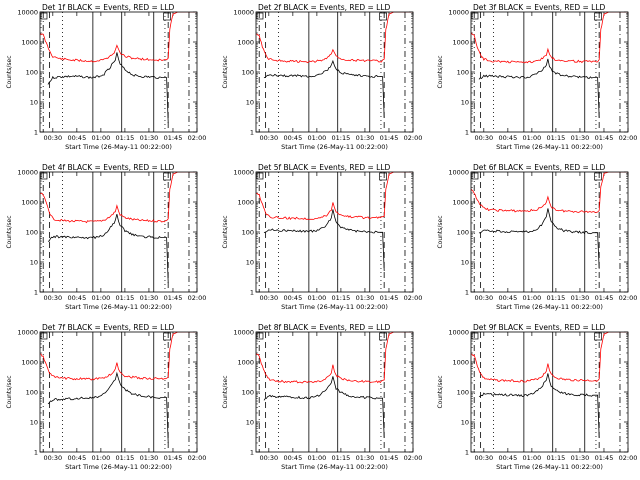 This screenshot has width=640, height=480. I want to click on panel-title: Det 4f BLACK = Events, RED = LLD, so click(108, 167).